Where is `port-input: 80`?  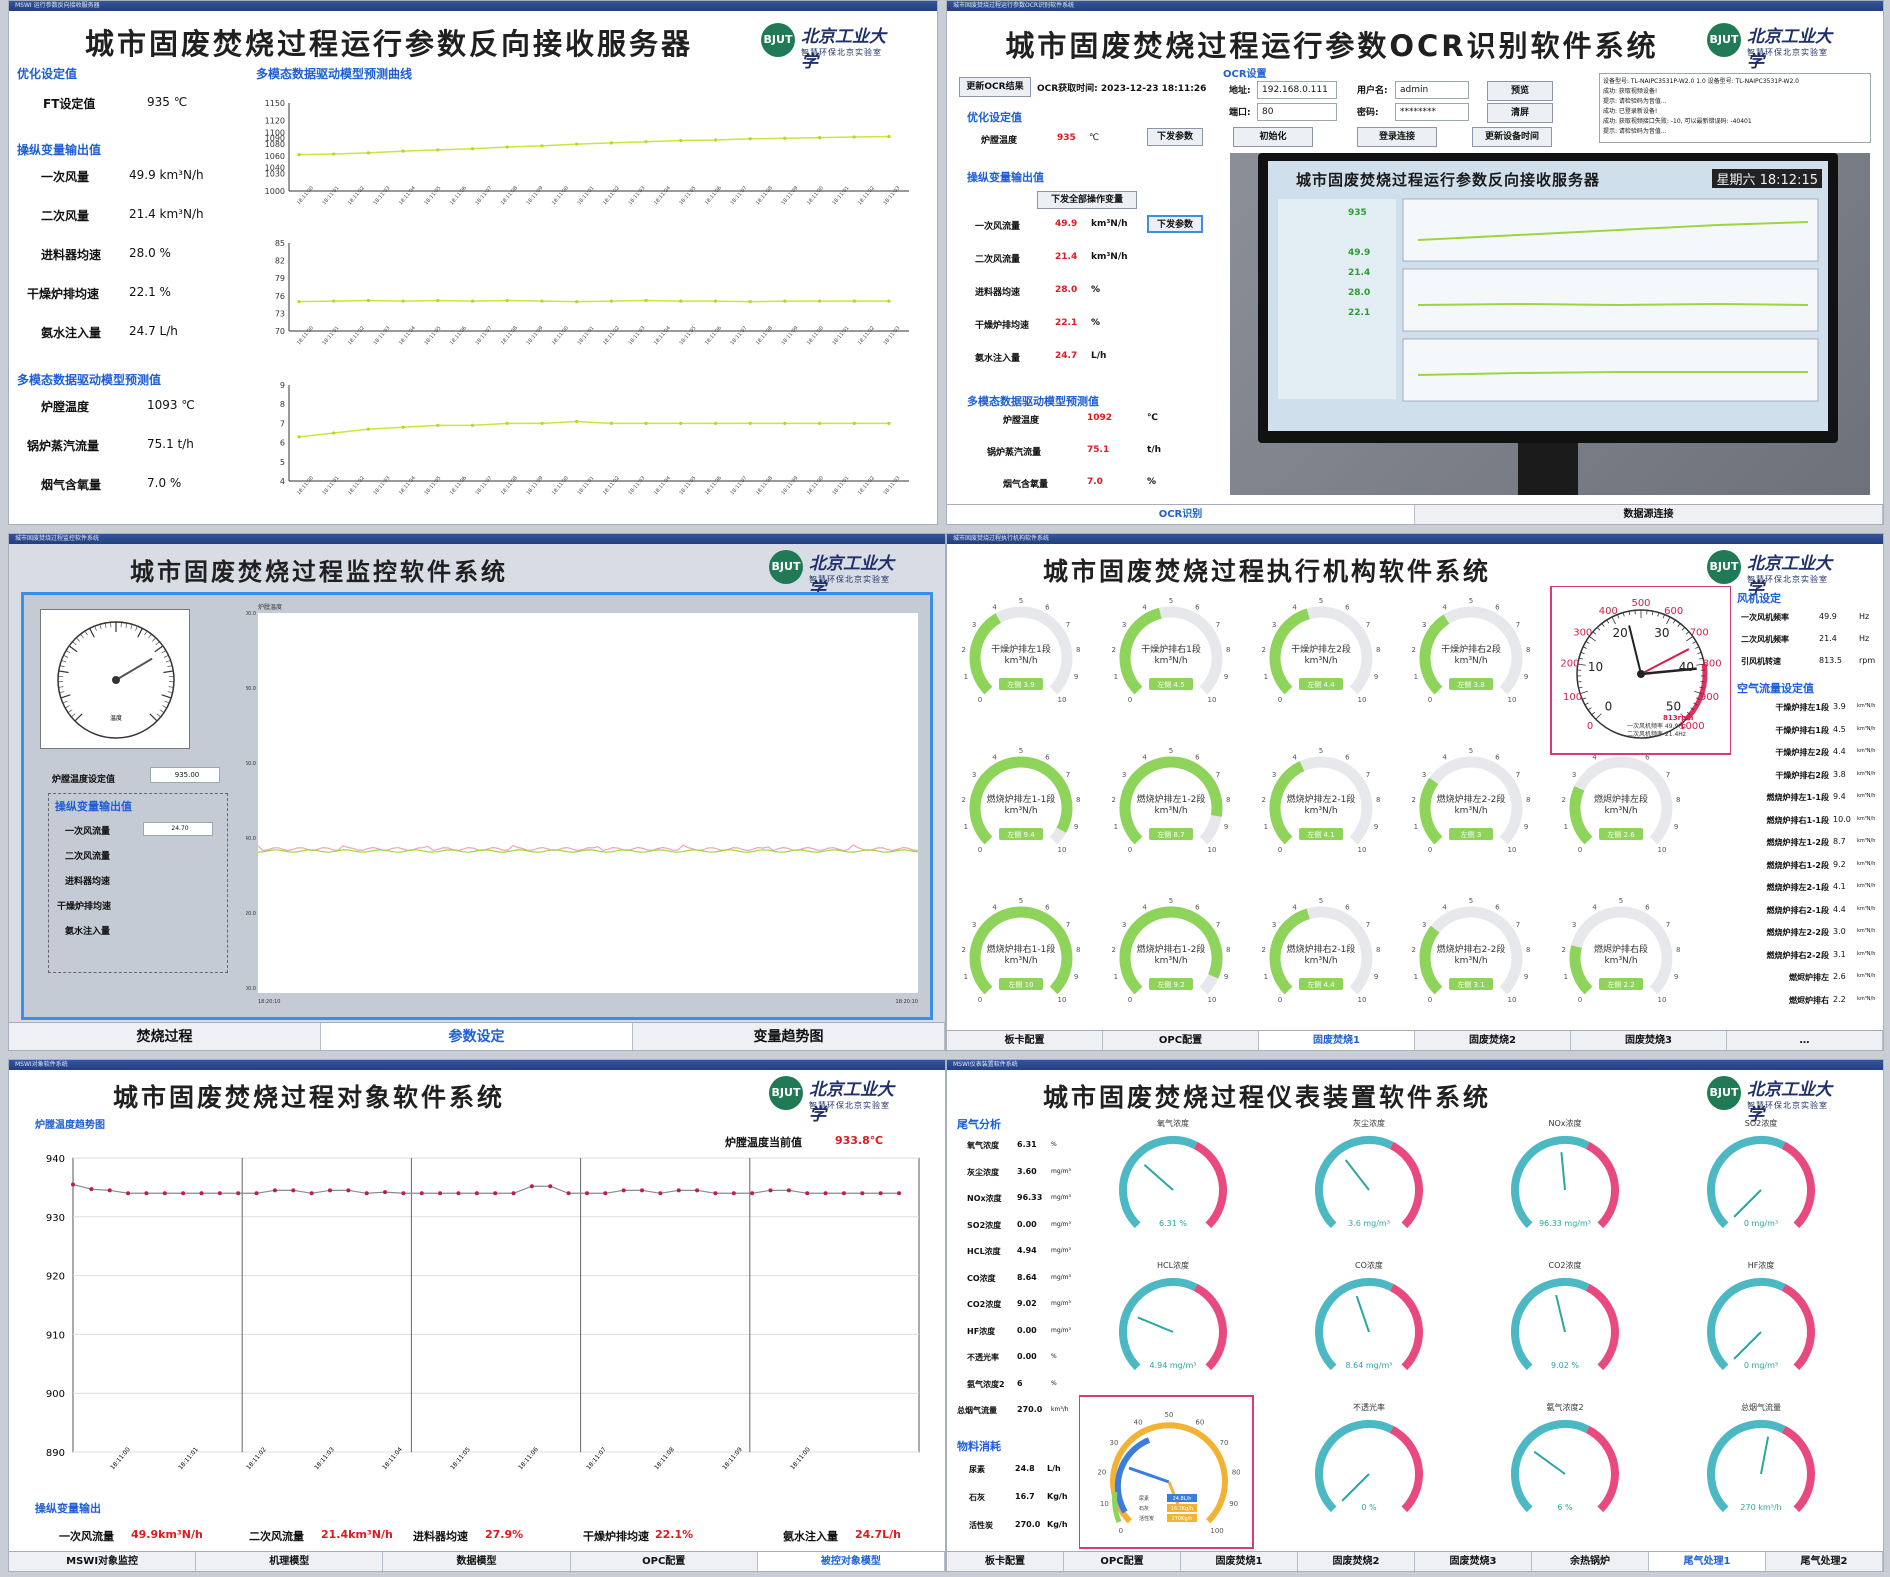 port-input: 80 is located at coordinates (1297, 112).